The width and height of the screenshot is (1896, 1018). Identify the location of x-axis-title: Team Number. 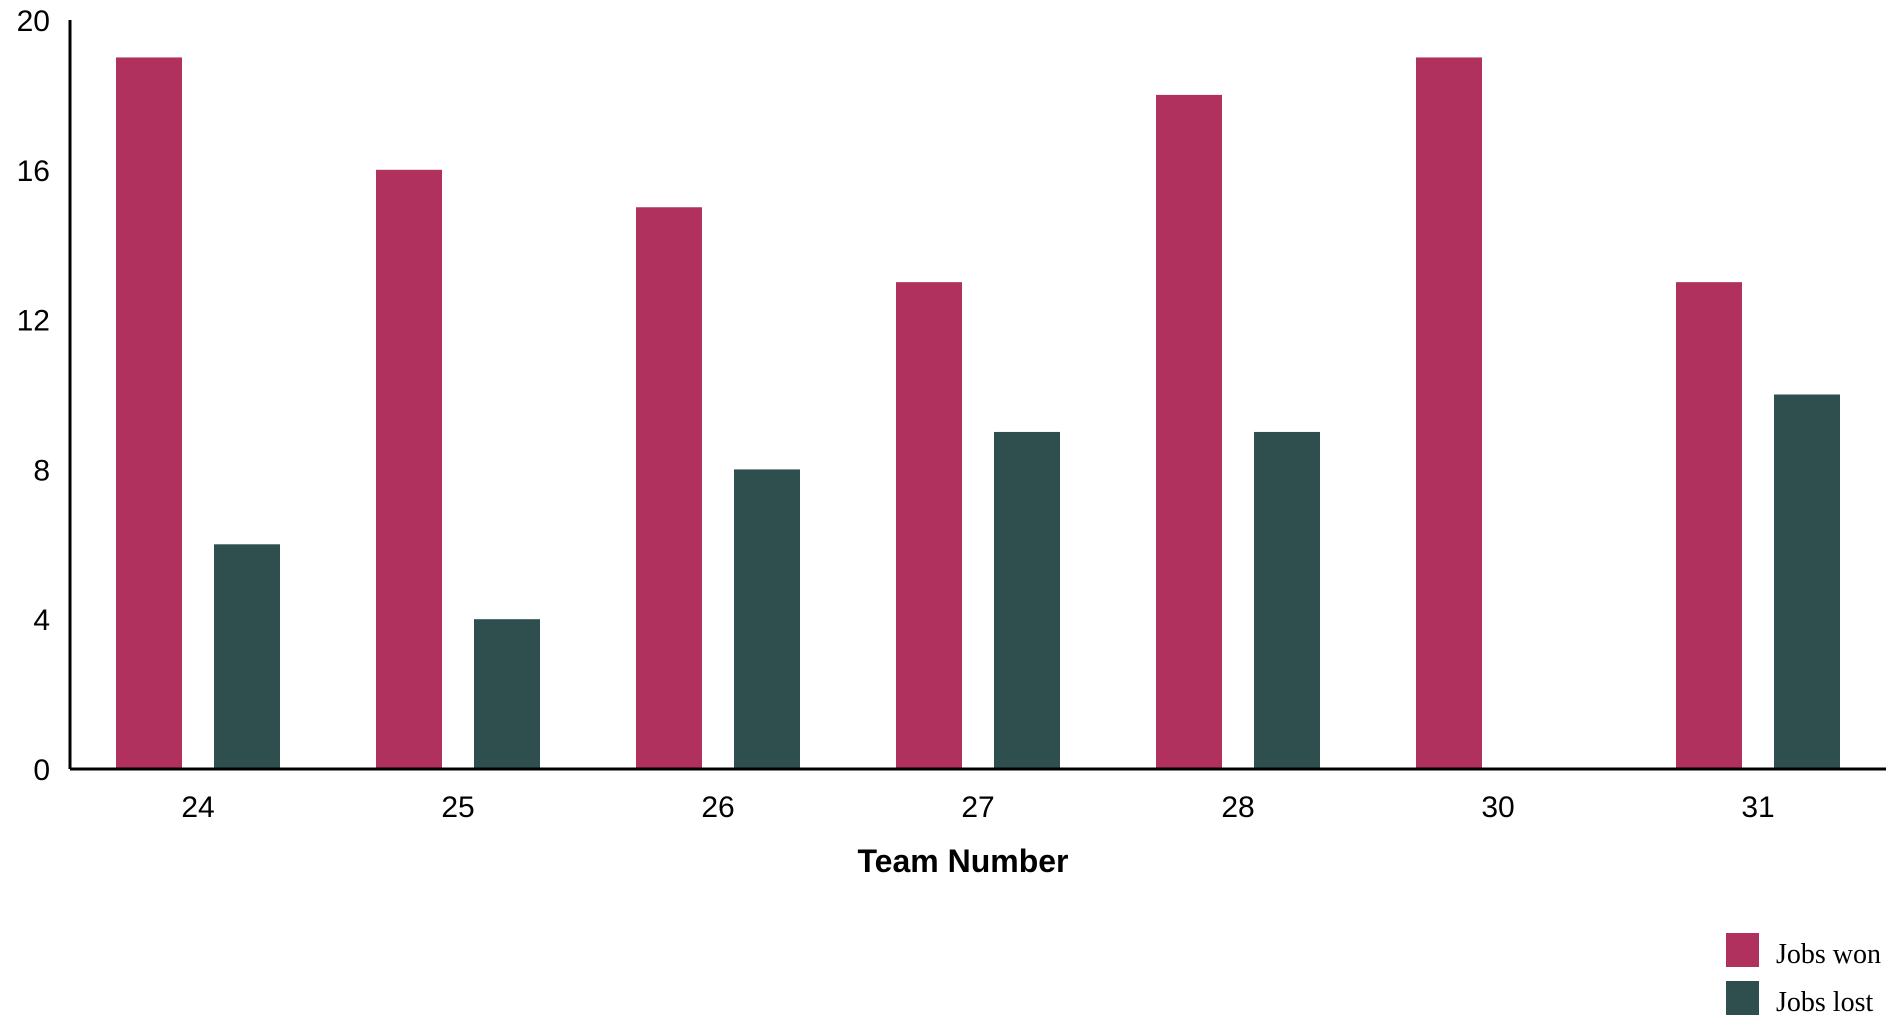
(962, 861).